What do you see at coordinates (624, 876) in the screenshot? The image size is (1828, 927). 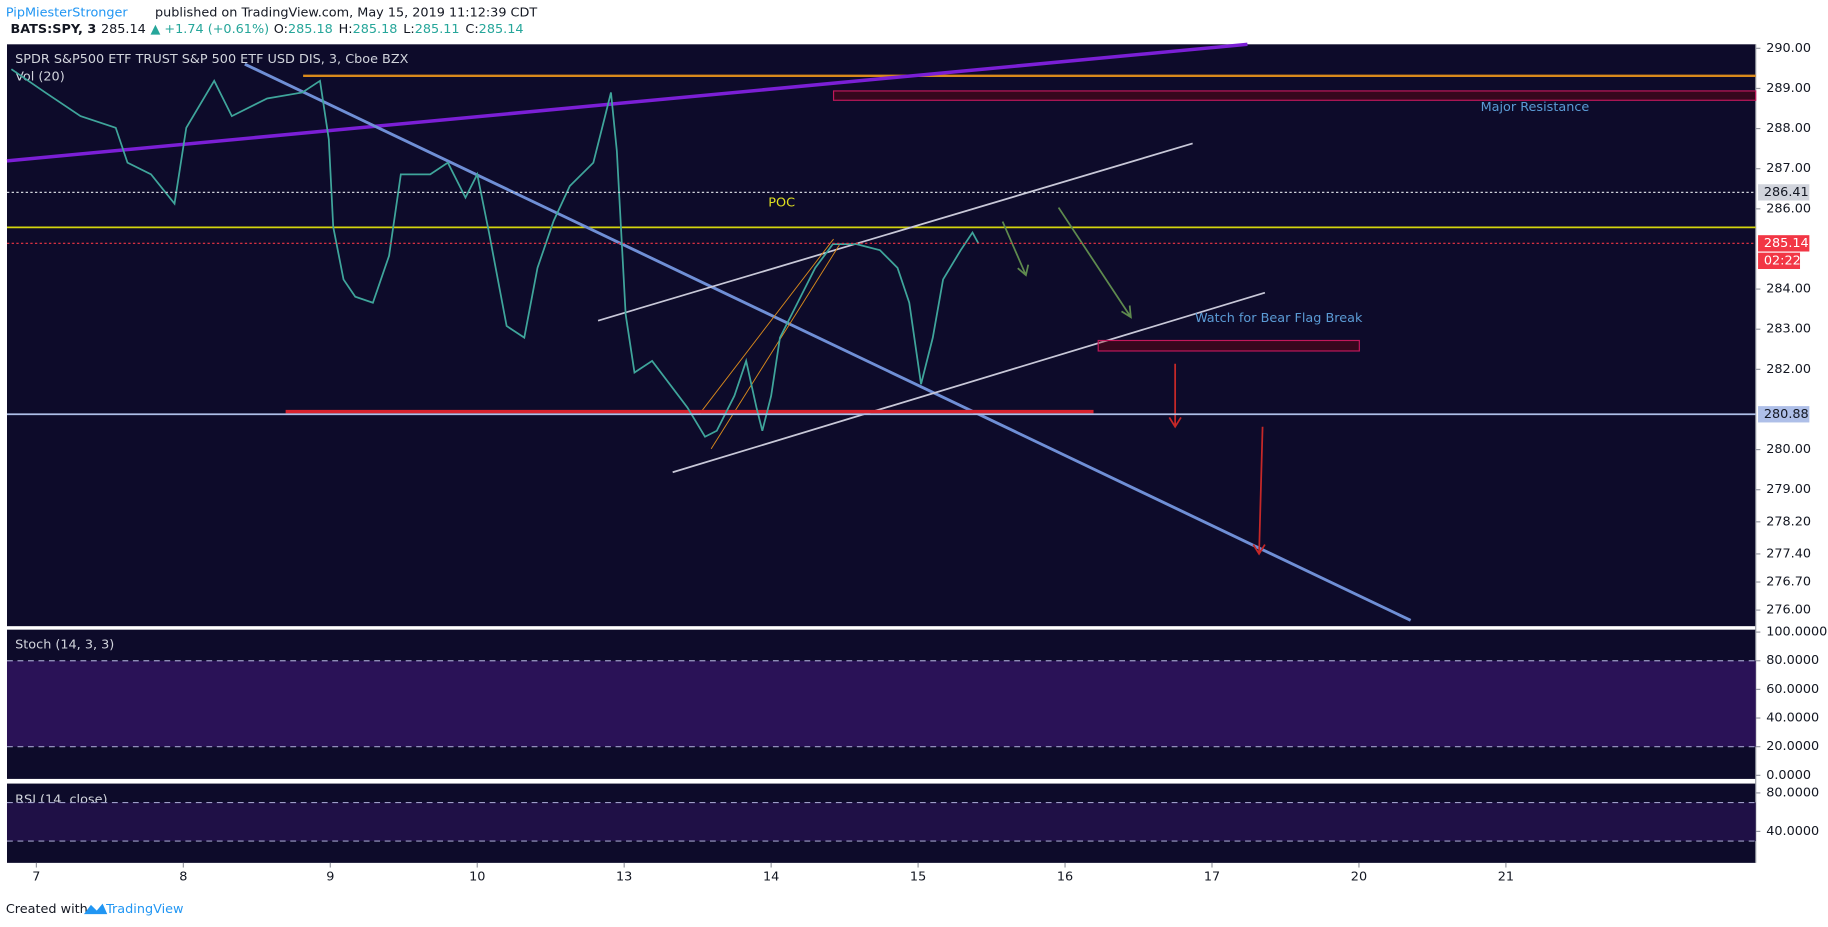 I see `x-tick-label: 13` at bounding box center [624, 876].